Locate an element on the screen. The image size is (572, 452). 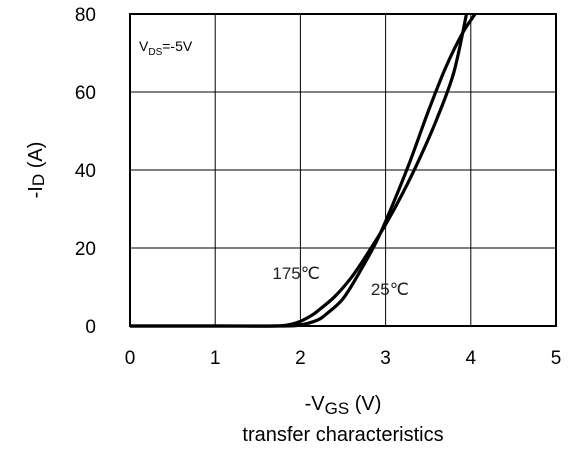
x-tick-label-2: 2 is located at coordinates (300, 358).